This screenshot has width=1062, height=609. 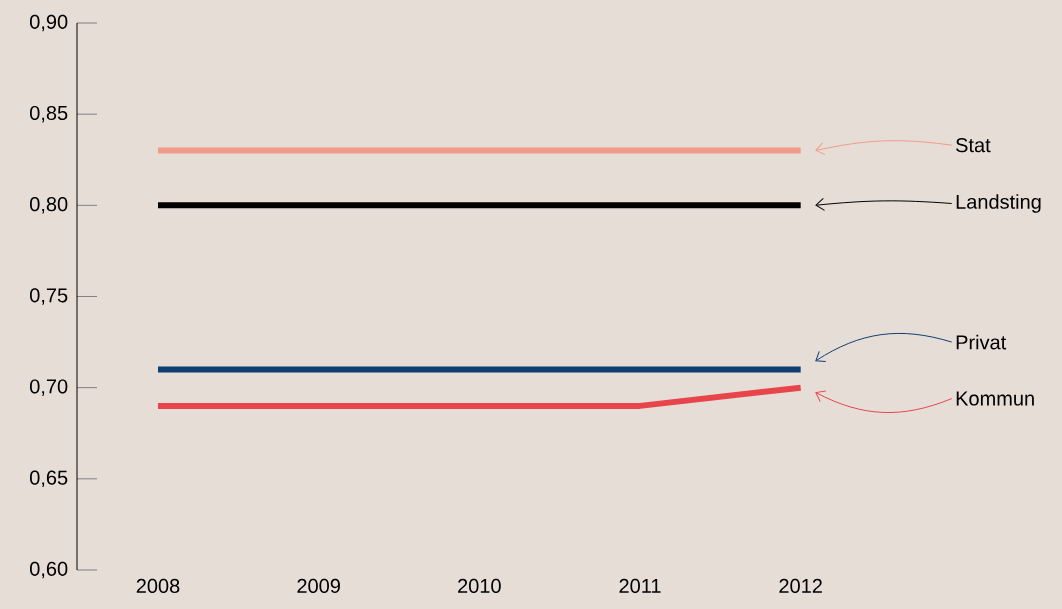 I want to click on x-tick-label: 2008, so click(x=158, y=585).